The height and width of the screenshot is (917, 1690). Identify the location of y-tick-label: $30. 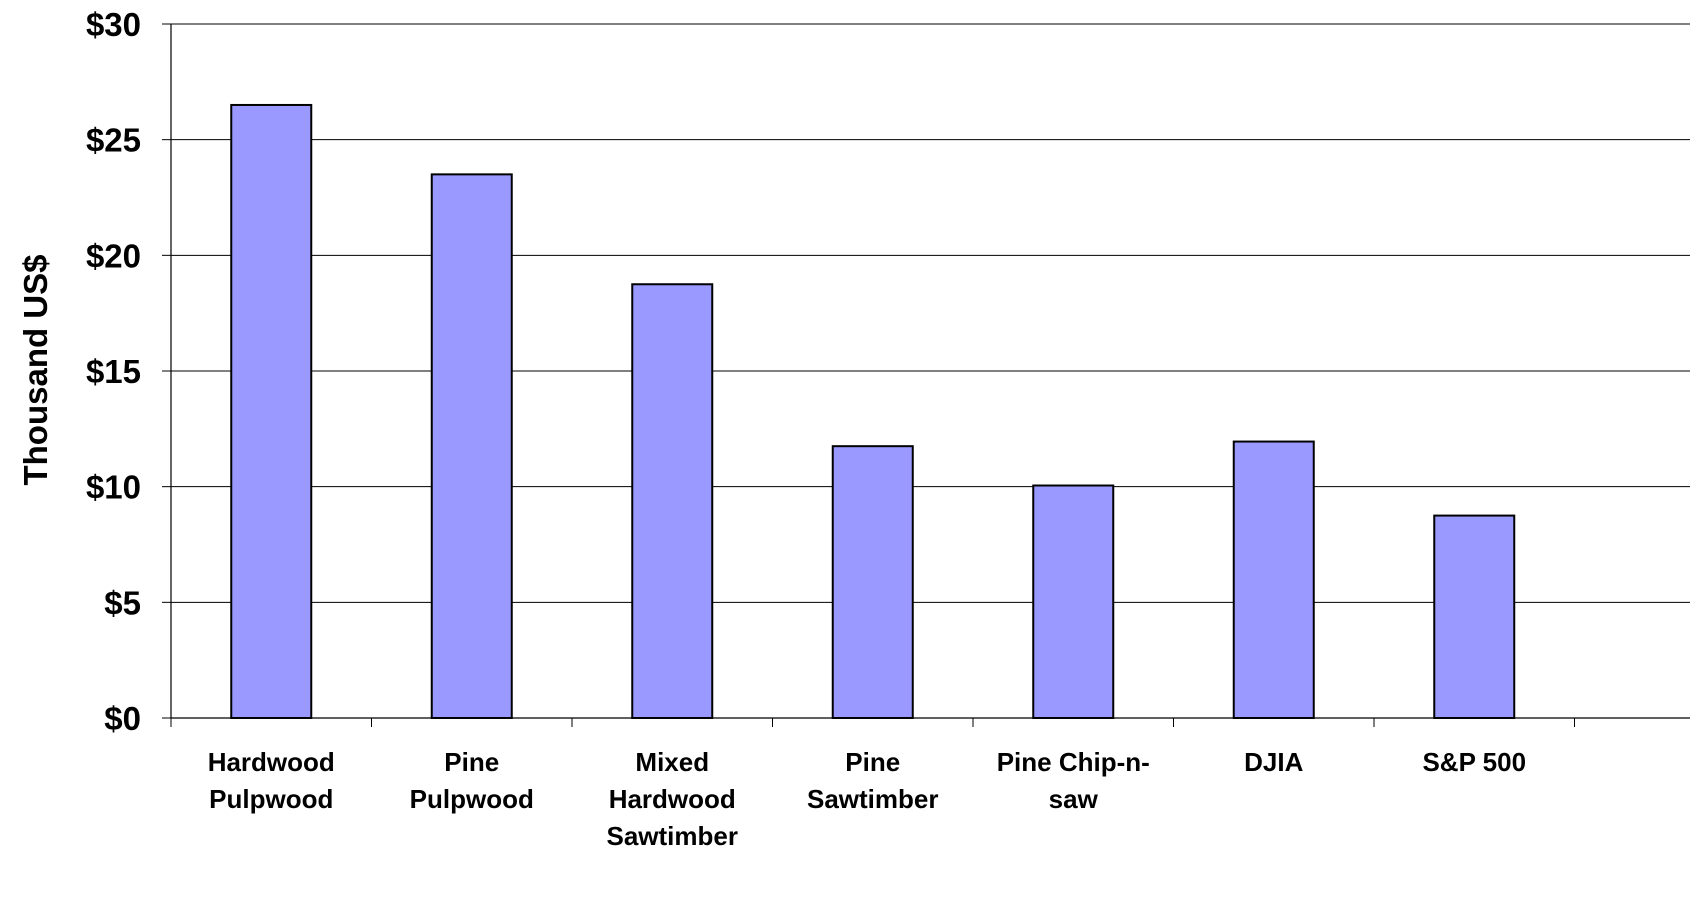
(113, 24).